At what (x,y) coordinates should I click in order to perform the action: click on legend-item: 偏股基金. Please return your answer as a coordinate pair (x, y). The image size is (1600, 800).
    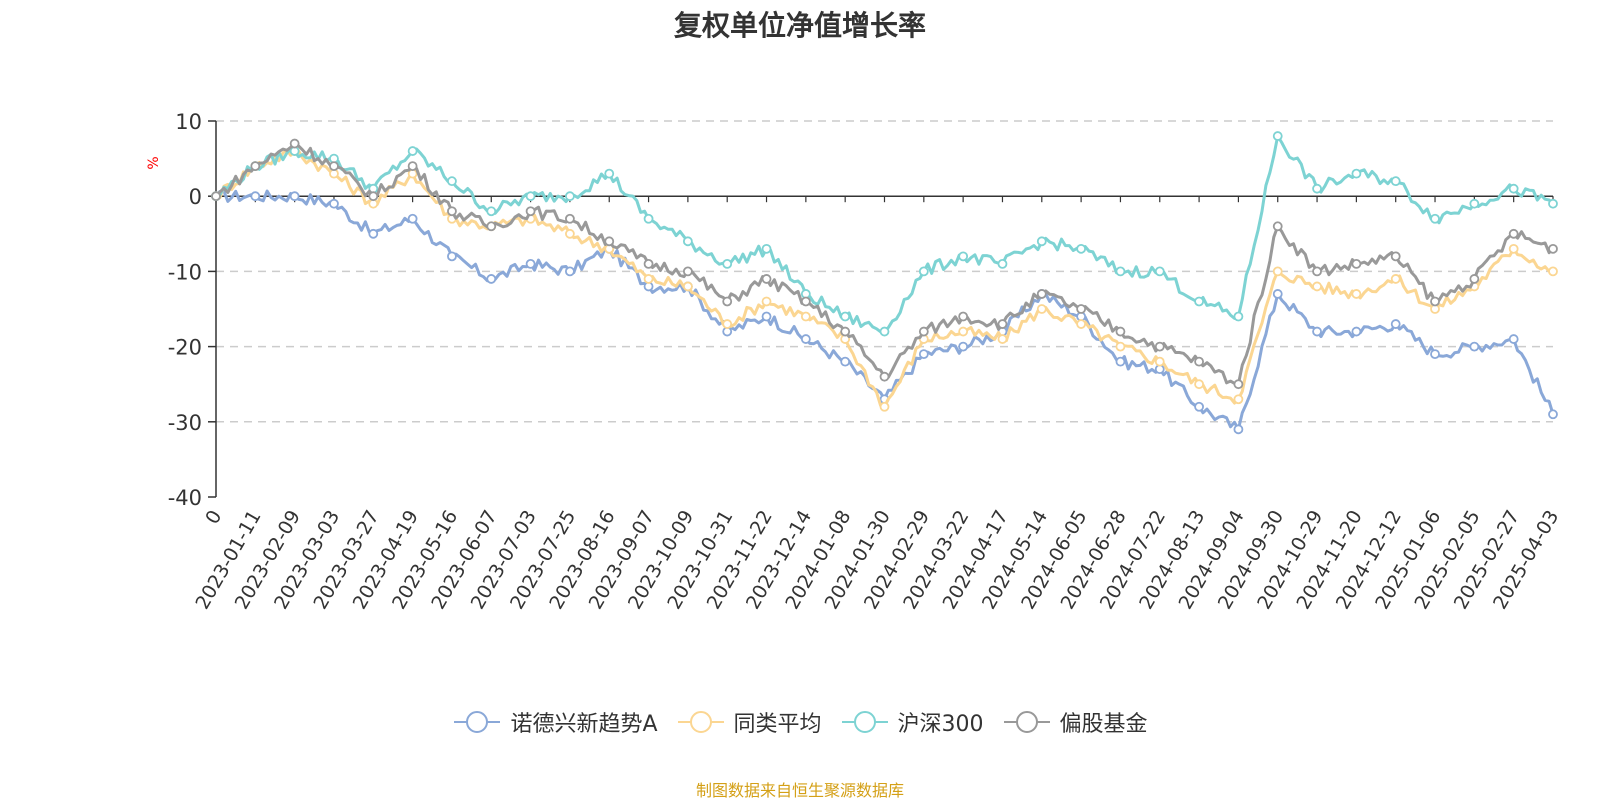
    Looking at the image, I should click on (1075, 722).